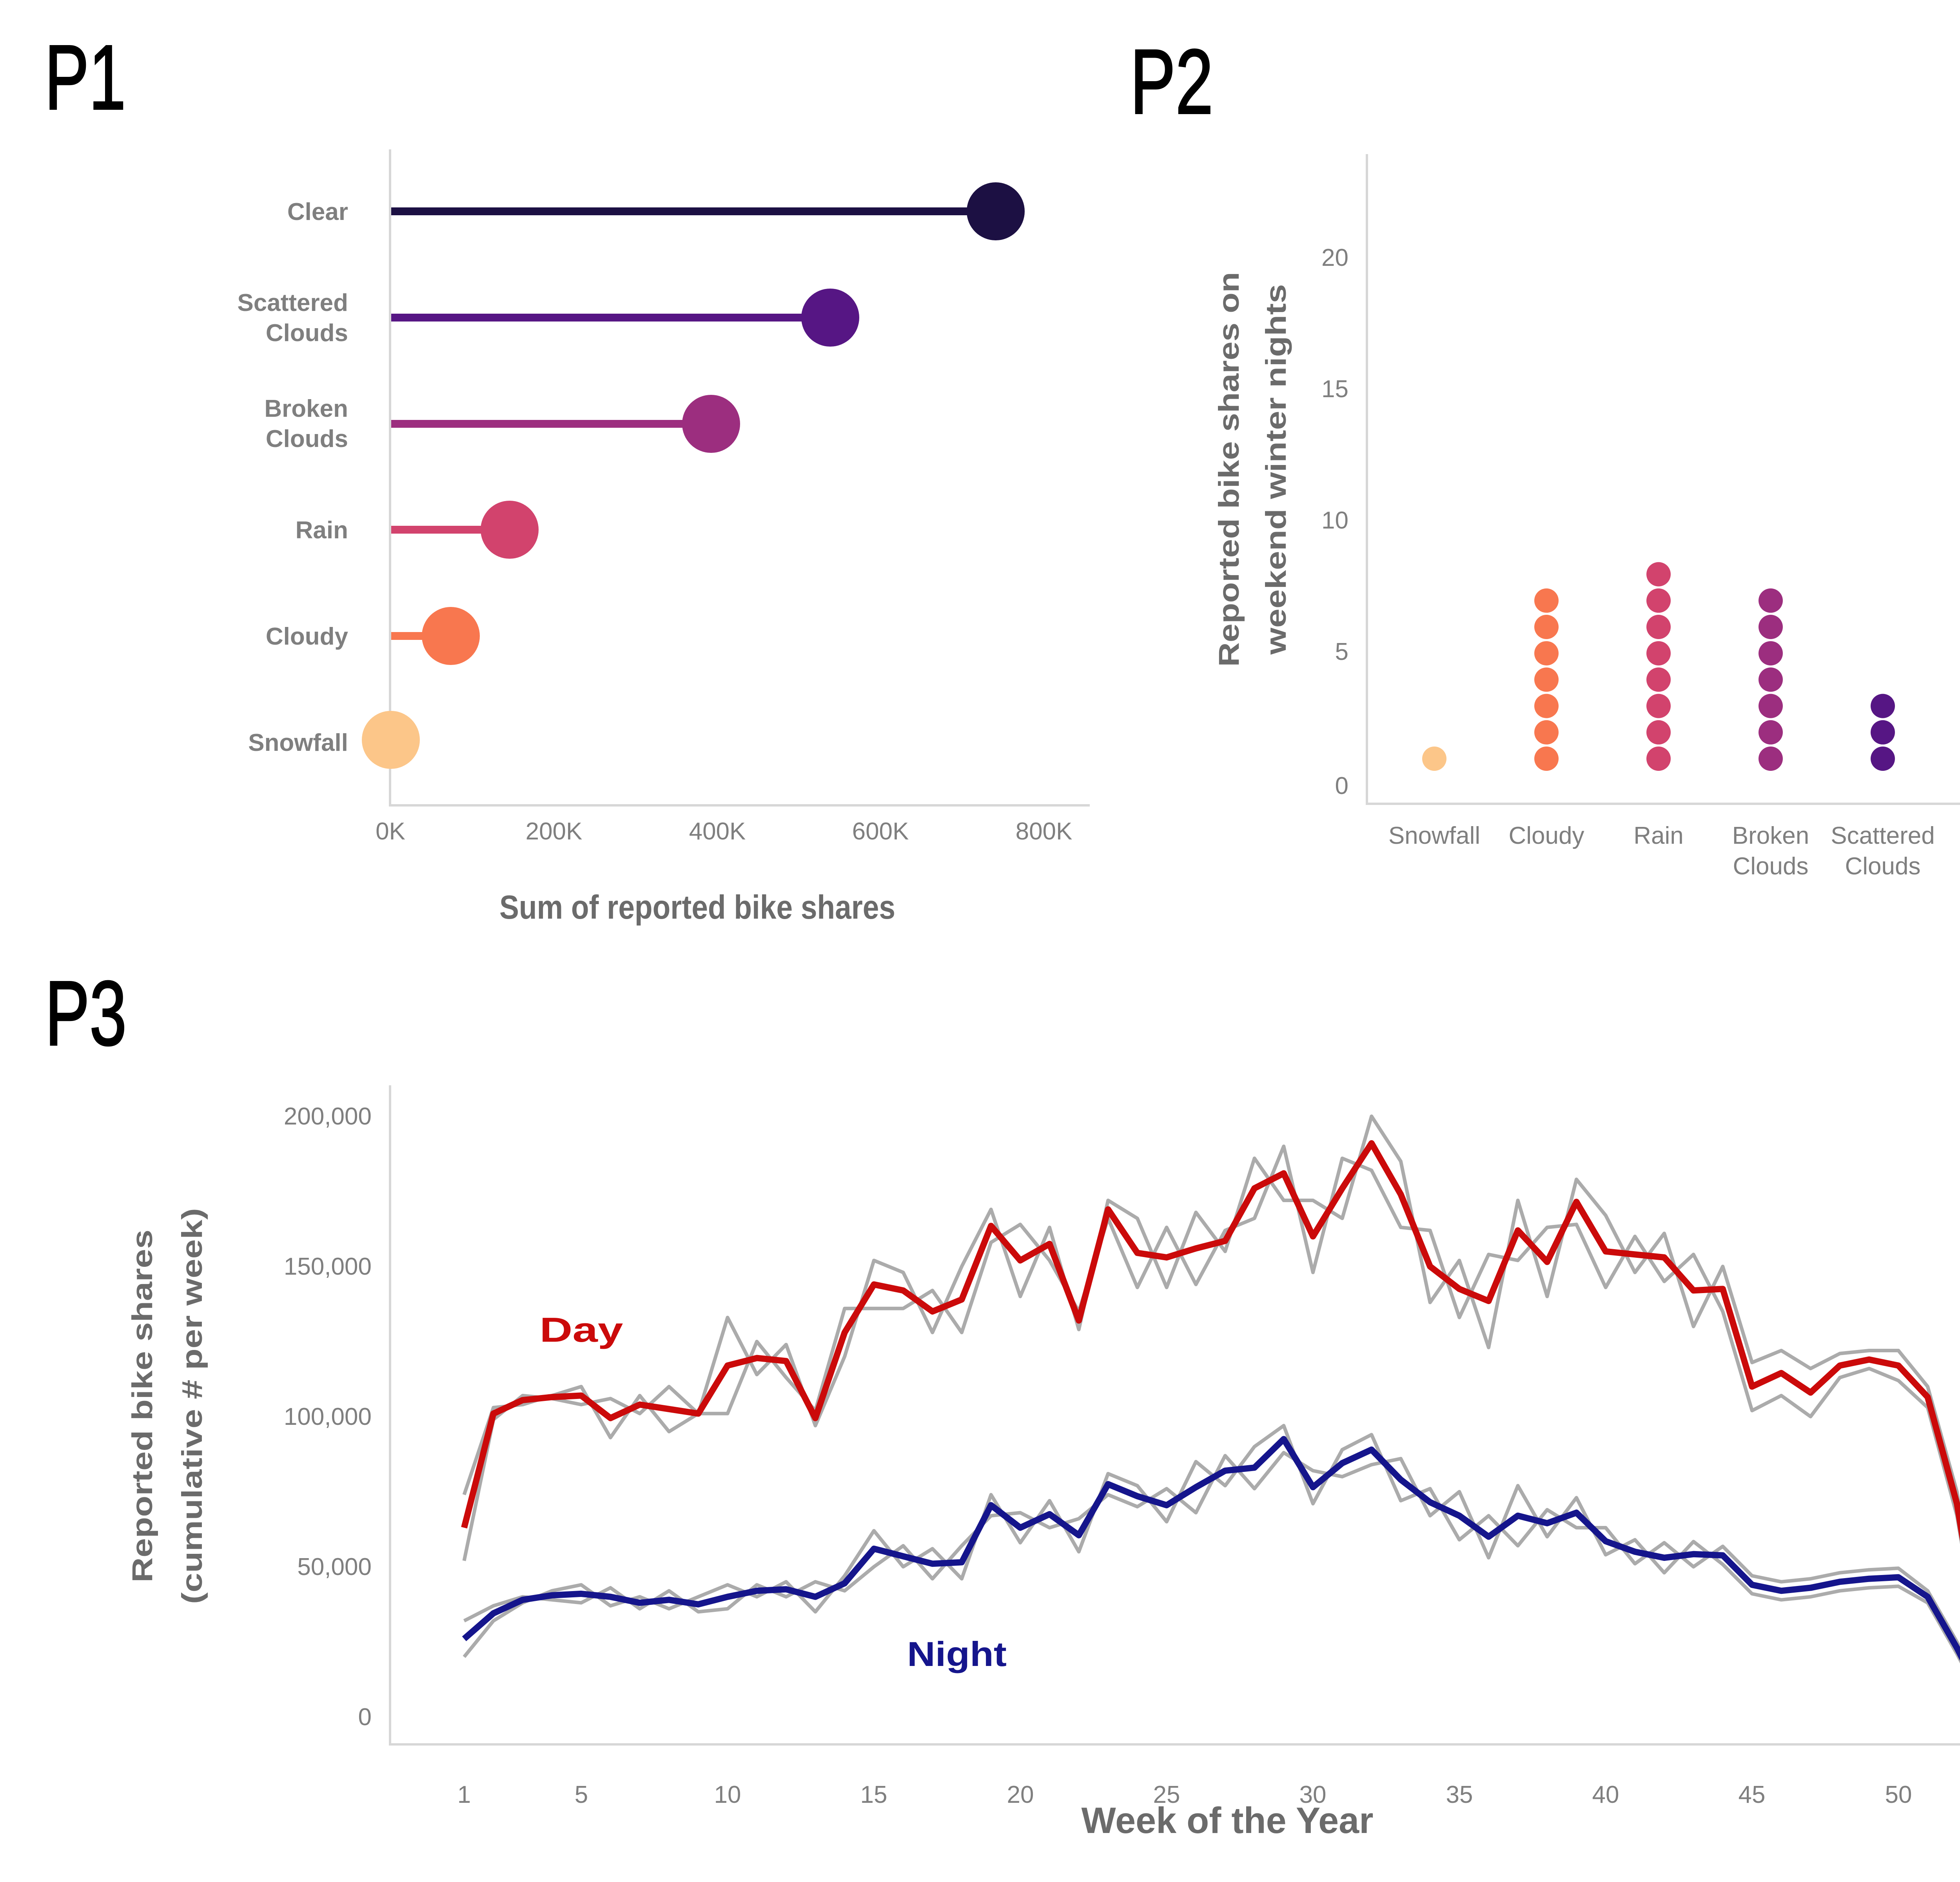  What do you see at coordinates (1166, 1794) in the screenshot?
I see `svg-text: 25` at bounding box center [1166, 1794].